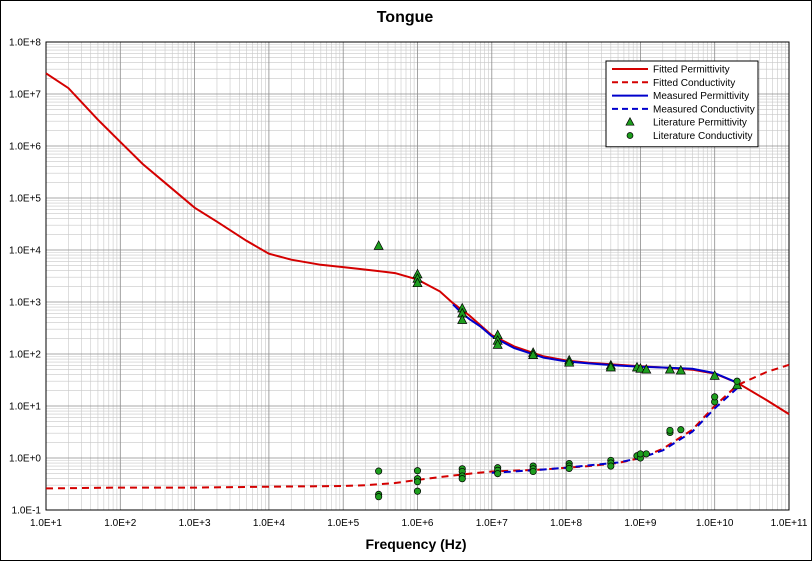 The image size is (812, 561). I want to click on chart-title: Tongue, so click(405, 17).